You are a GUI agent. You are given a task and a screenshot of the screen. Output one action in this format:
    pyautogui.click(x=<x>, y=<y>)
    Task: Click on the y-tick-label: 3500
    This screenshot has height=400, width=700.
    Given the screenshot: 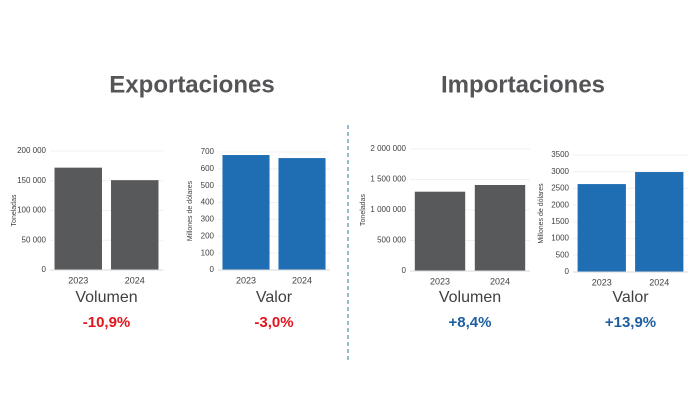 What is the action you would take?
    pyautogui.click(x=560, y=154)
    